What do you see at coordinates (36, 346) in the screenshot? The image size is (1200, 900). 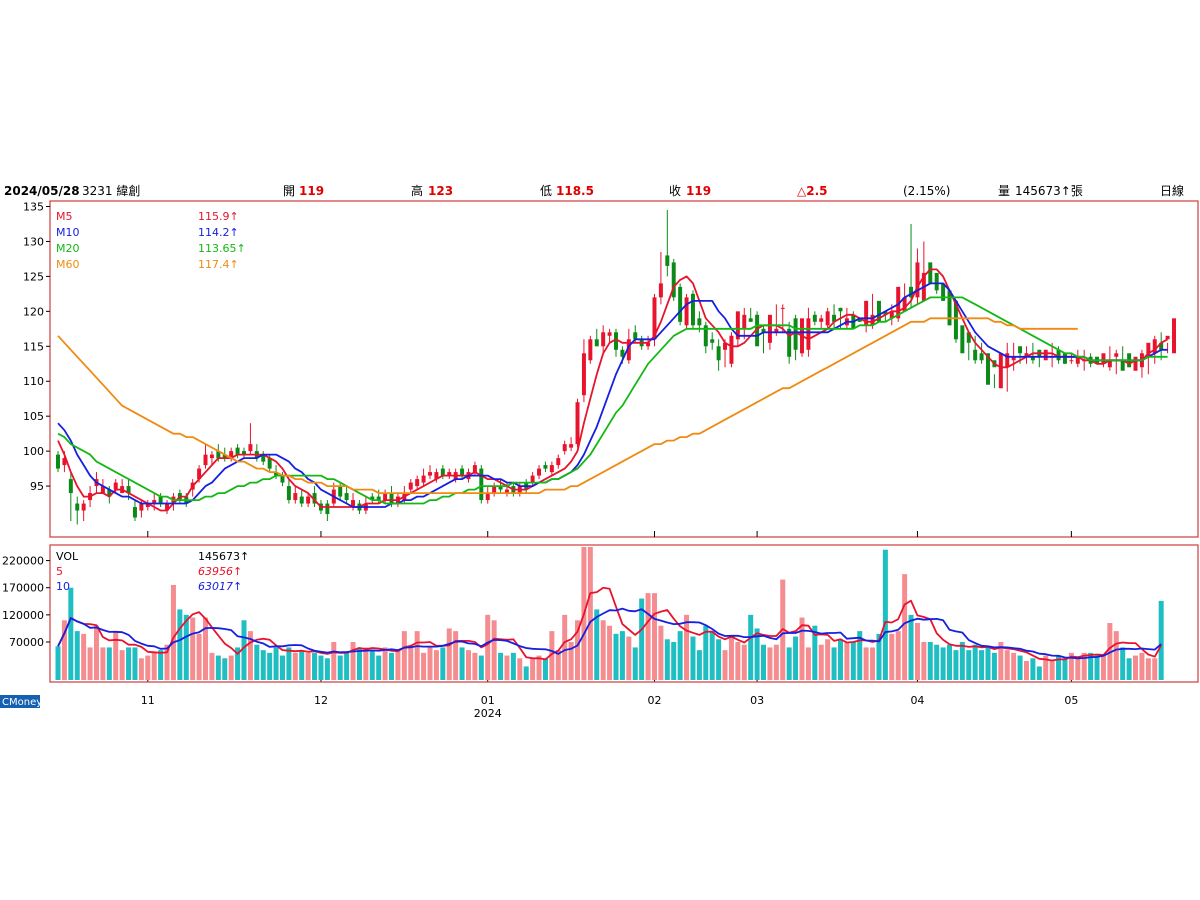 I see `price-y-axis: 95 100 105 110 115 120 125 130 135` at bounding box center [36, 346].